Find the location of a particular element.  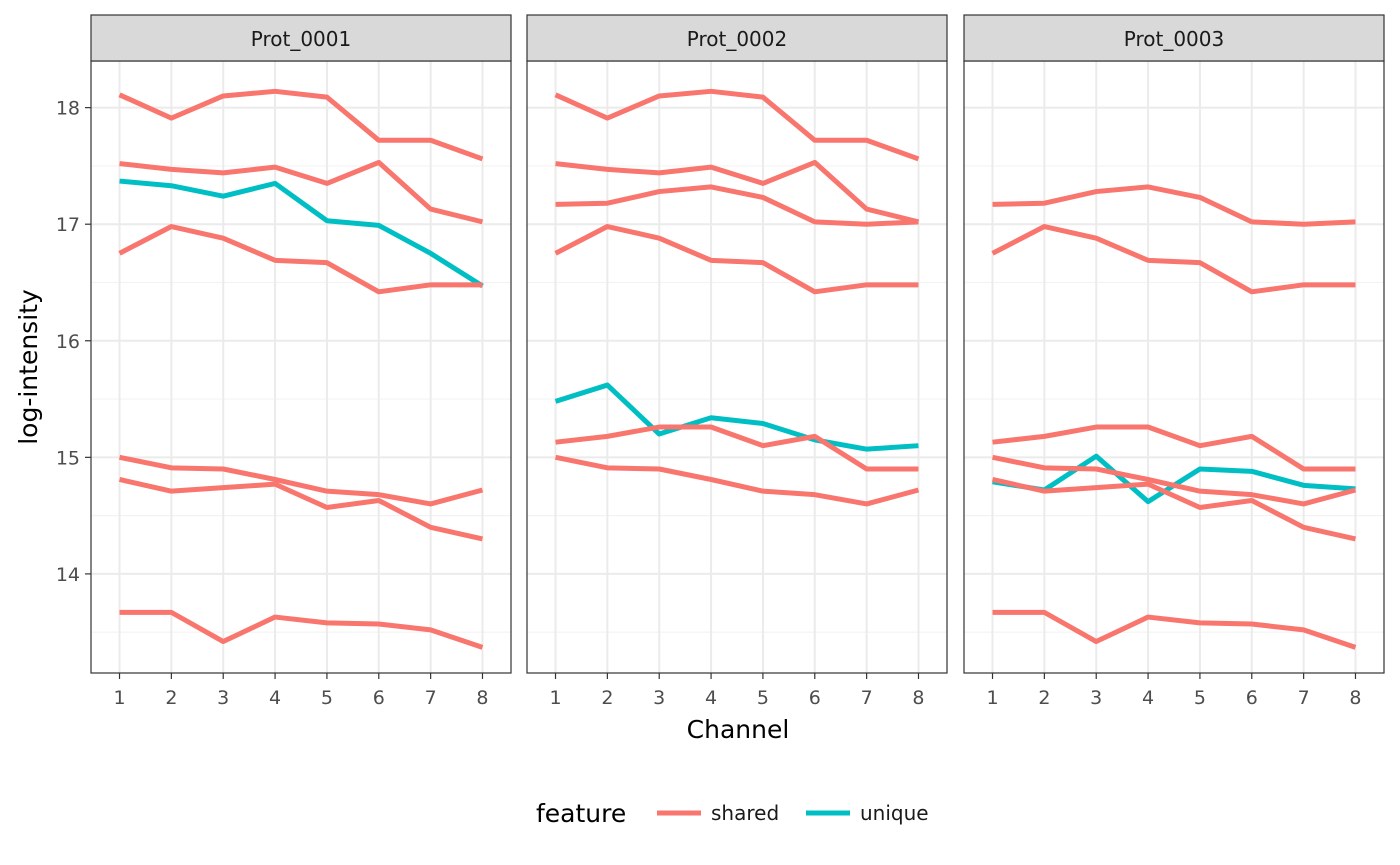

y-axis-title: log-intensity is located at coordinates (28, 367).